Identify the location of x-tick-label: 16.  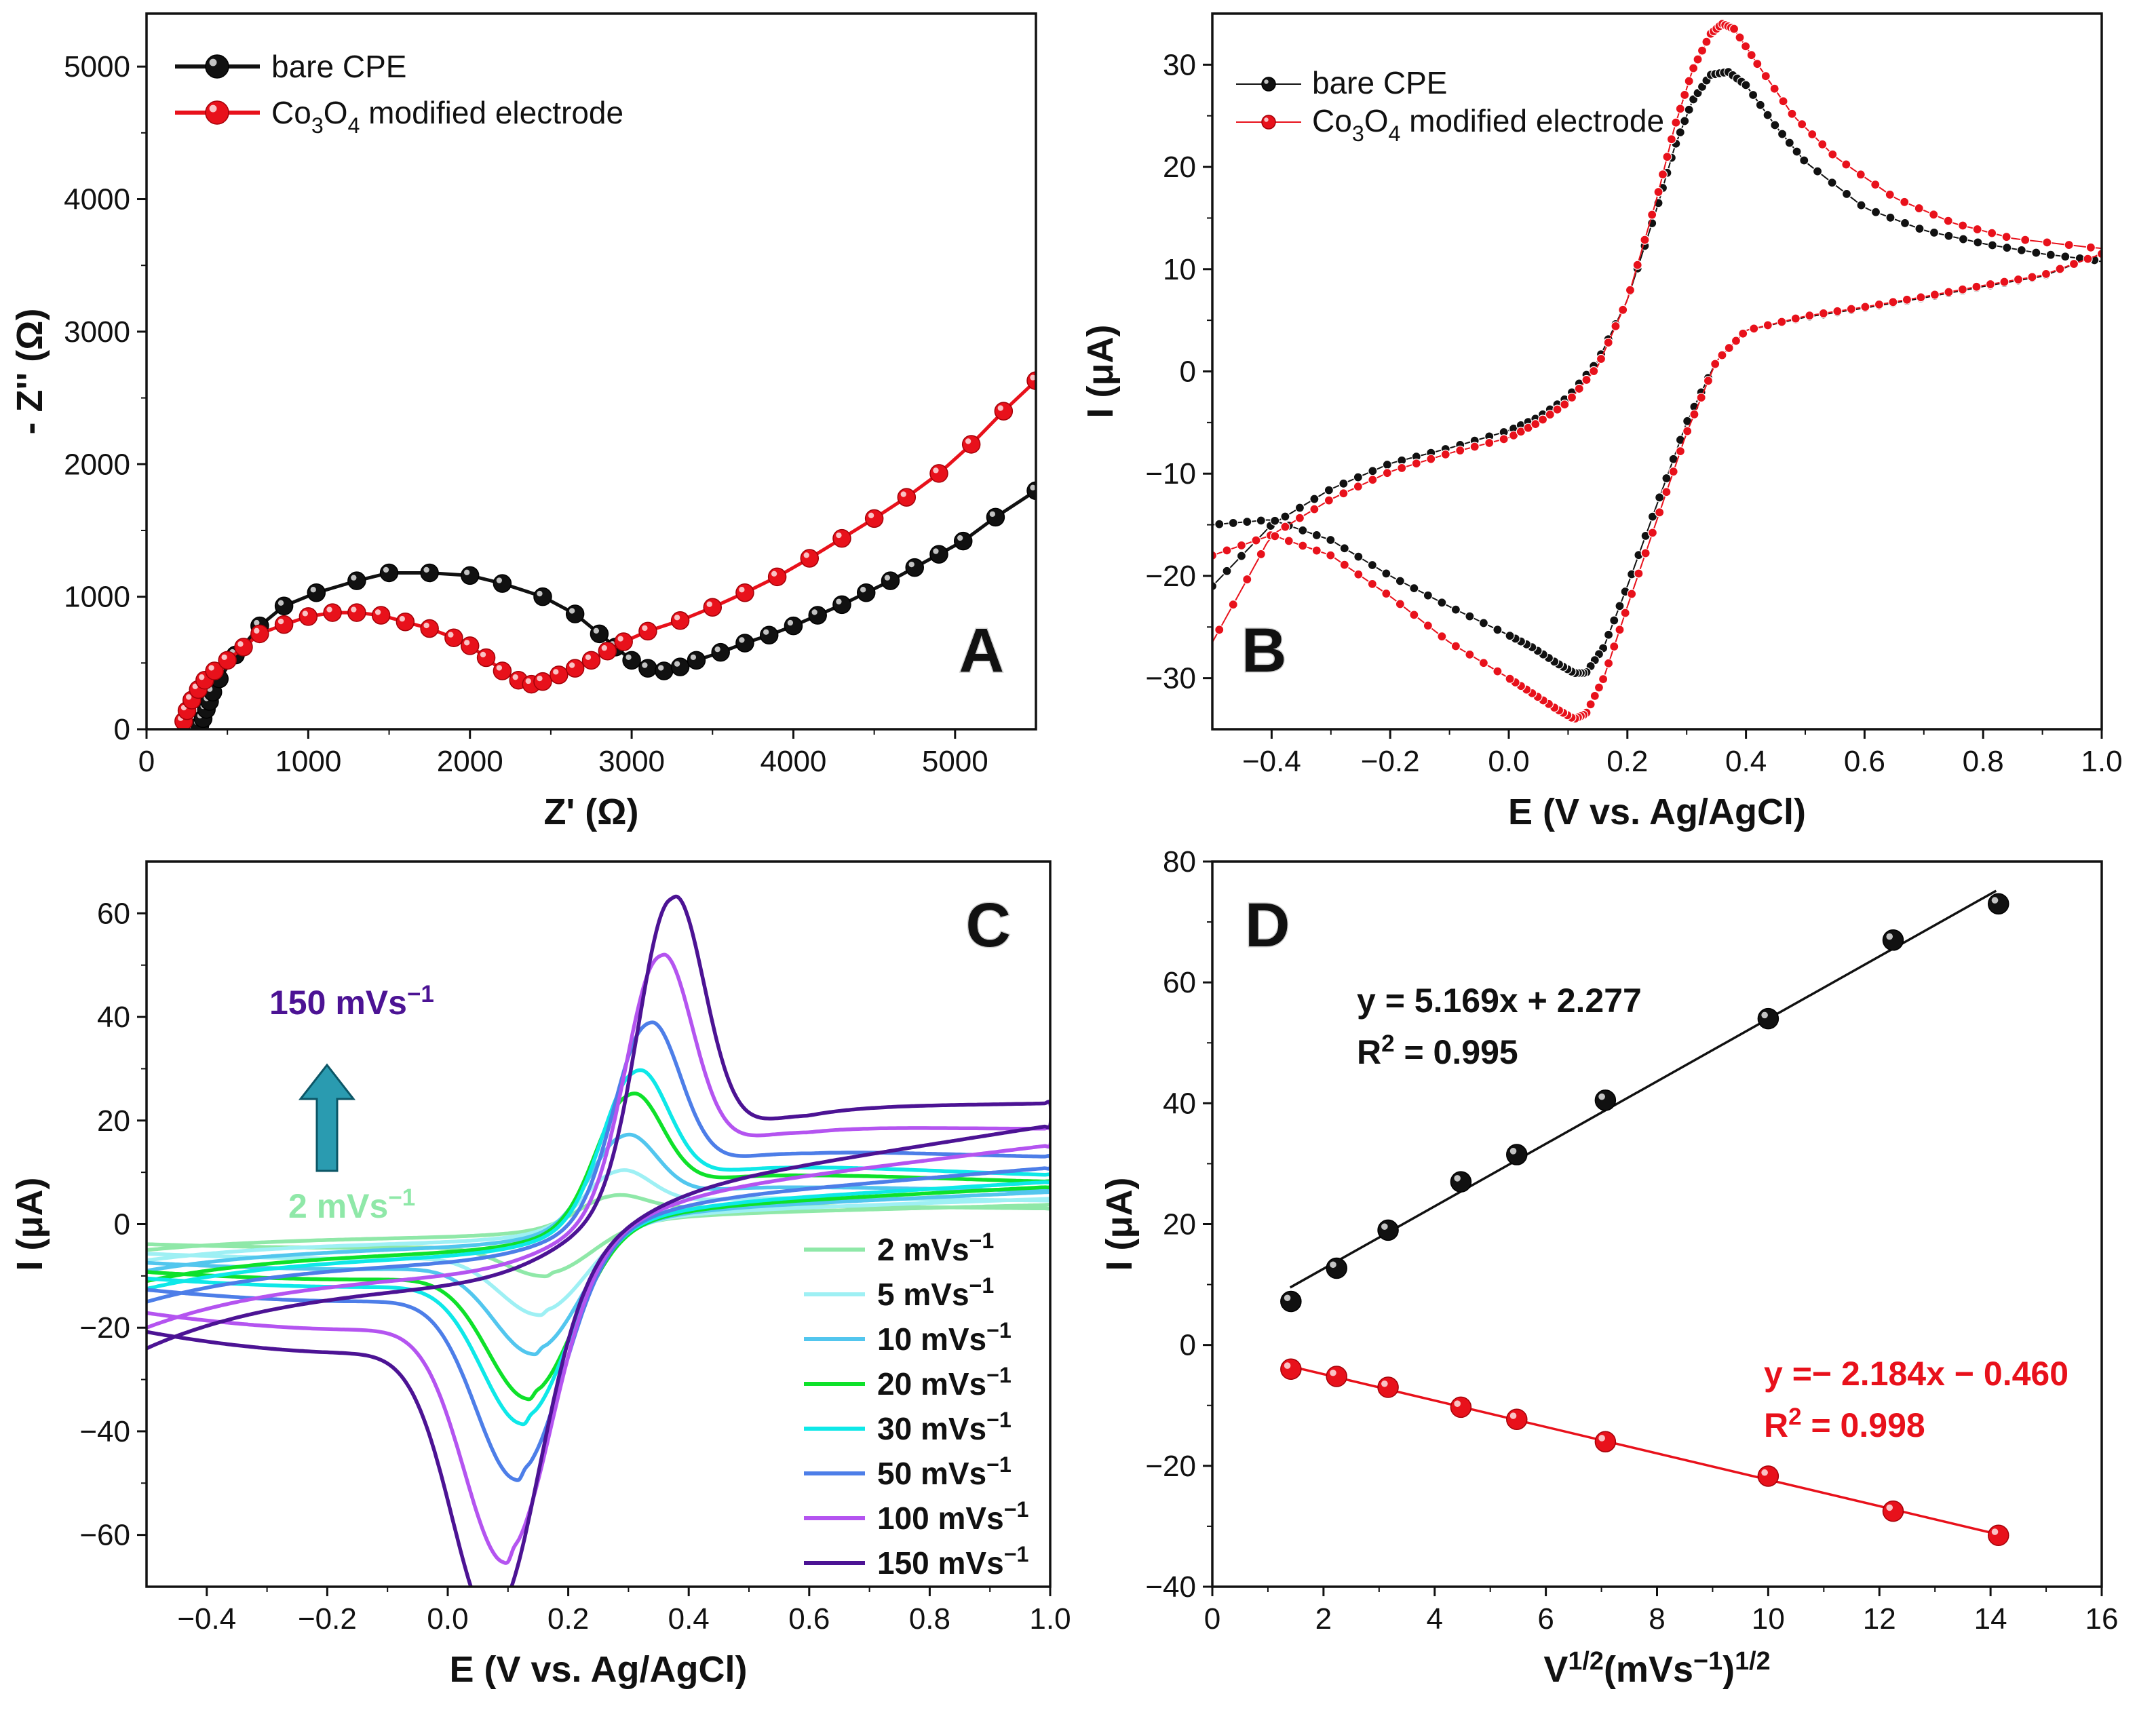
(2102, 1619).